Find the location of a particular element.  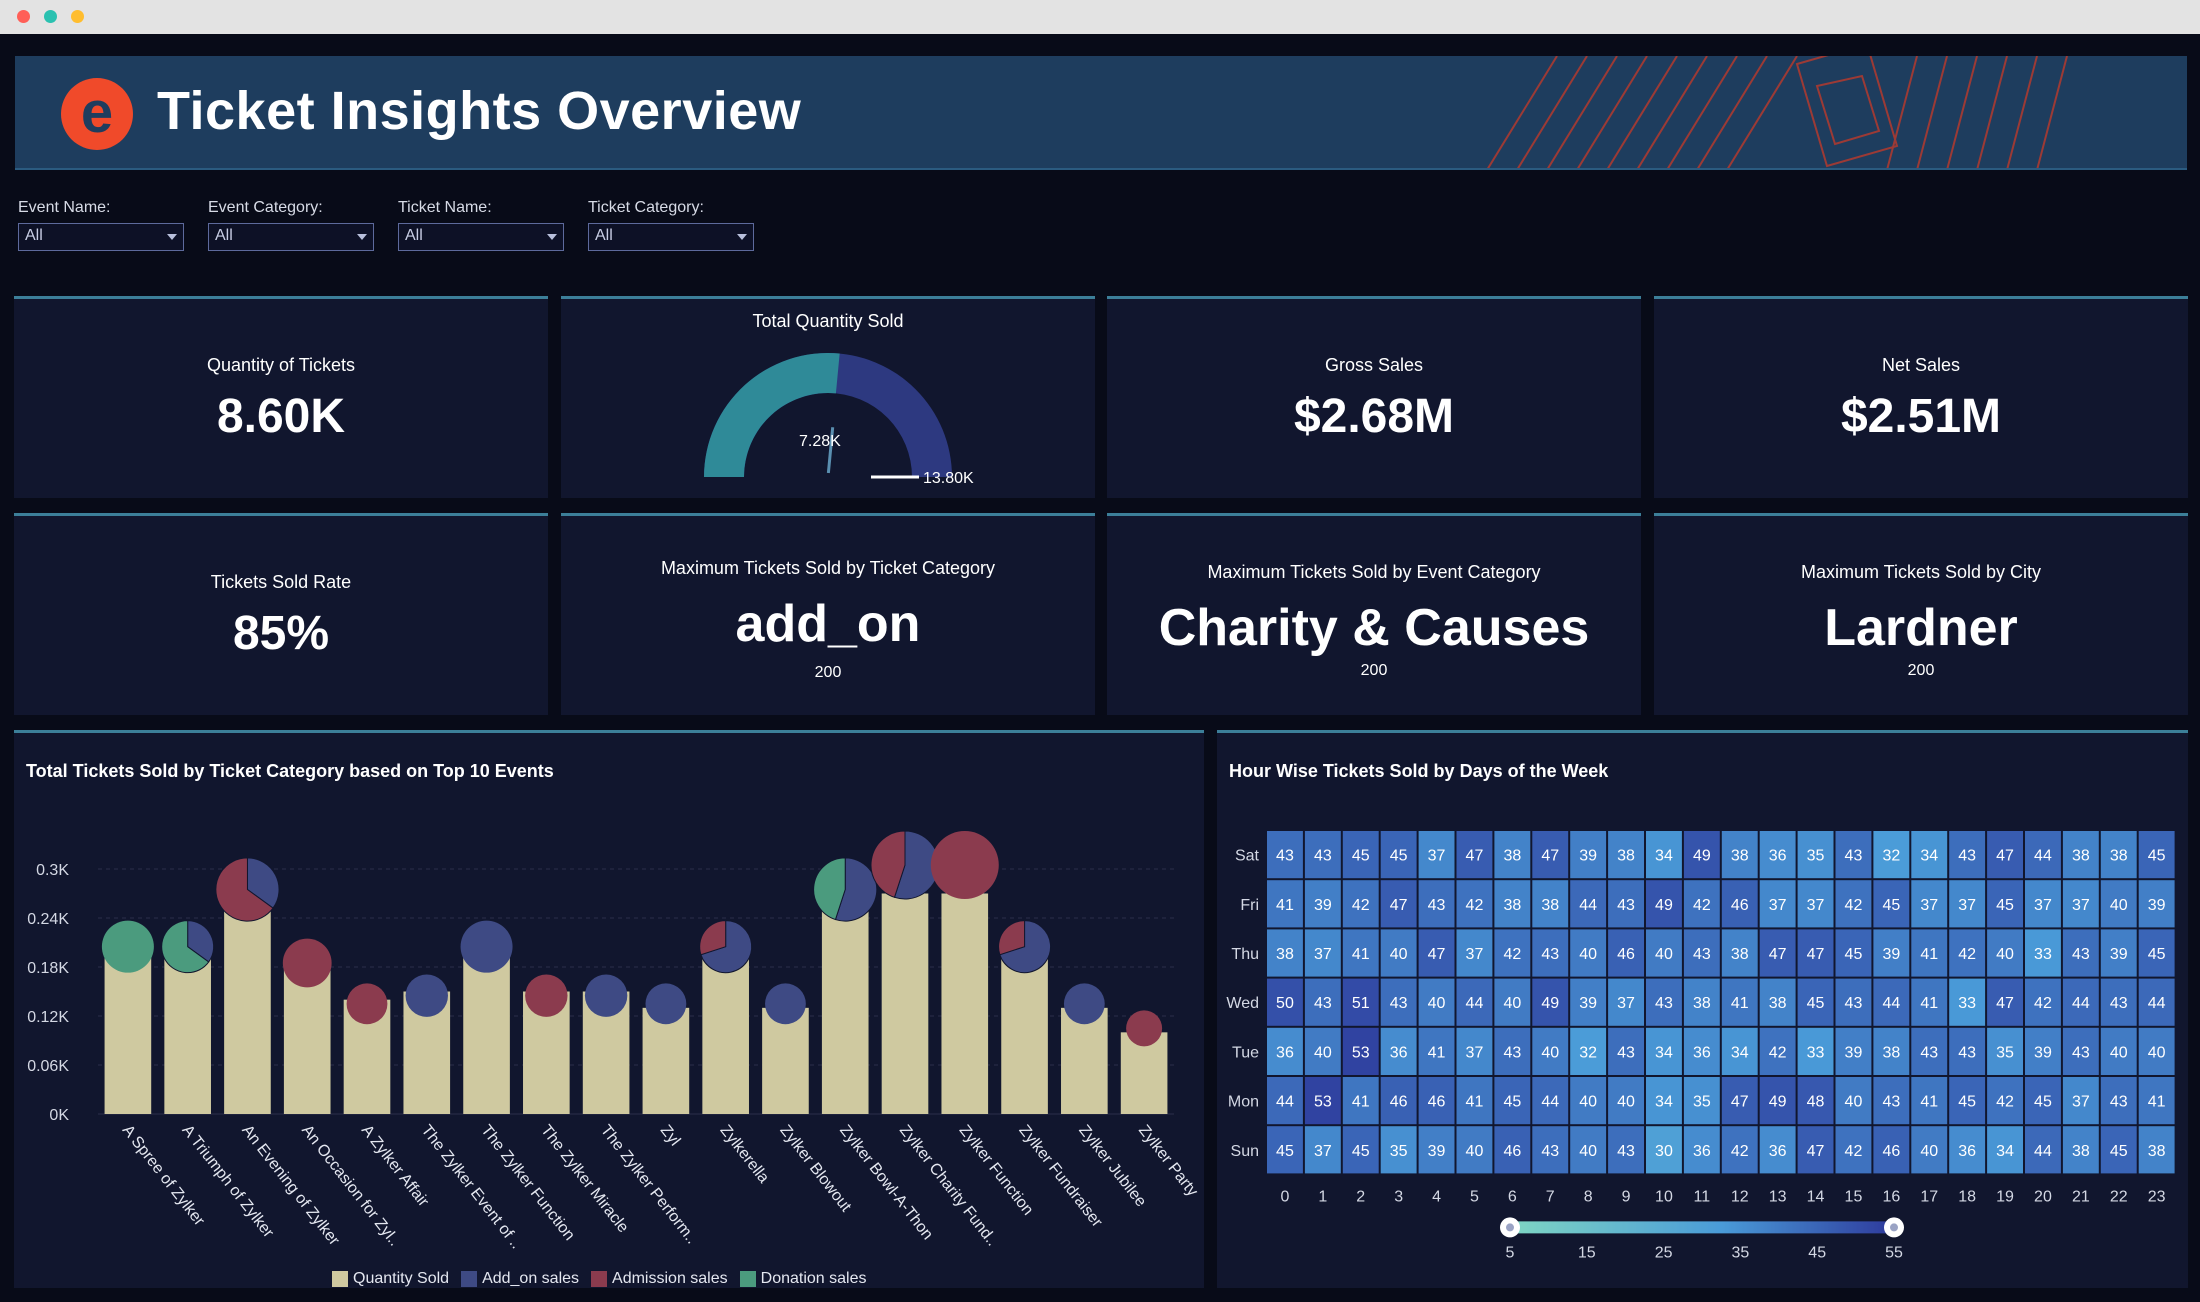

legend-item-quantity: Quantity Sold is located at coordinates (390, 1279).